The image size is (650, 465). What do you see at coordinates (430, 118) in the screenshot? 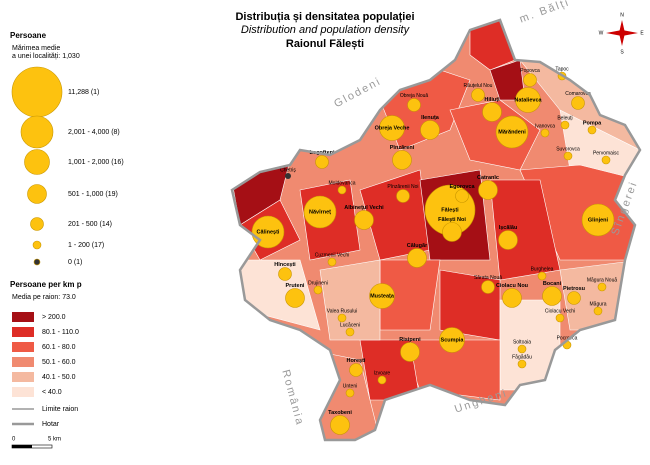
I see `place-label: Ilenuța` at bounding box center [430, 118].